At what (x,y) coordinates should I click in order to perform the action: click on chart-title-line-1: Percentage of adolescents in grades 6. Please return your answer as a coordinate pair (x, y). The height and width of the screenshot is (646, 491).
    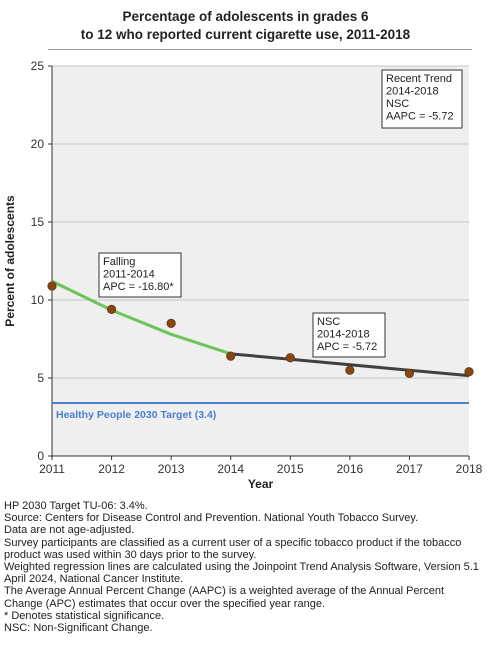
    Looking at the image, I should click on (245, 16).